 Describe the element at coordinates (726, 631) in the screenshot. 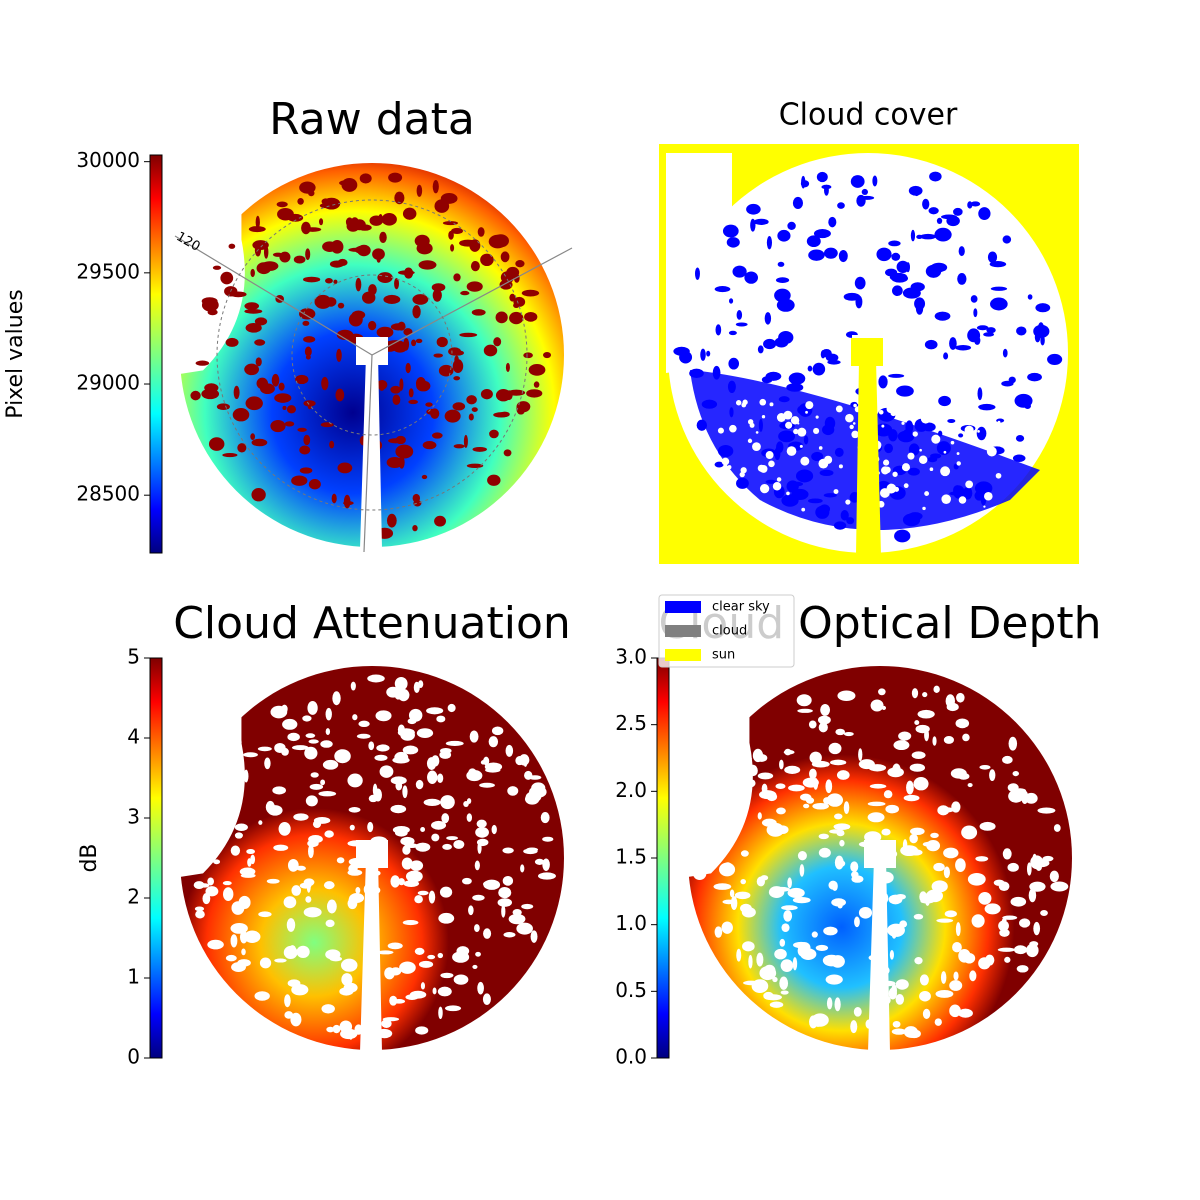

I see `legend: clear sky cloud sun` at that location.